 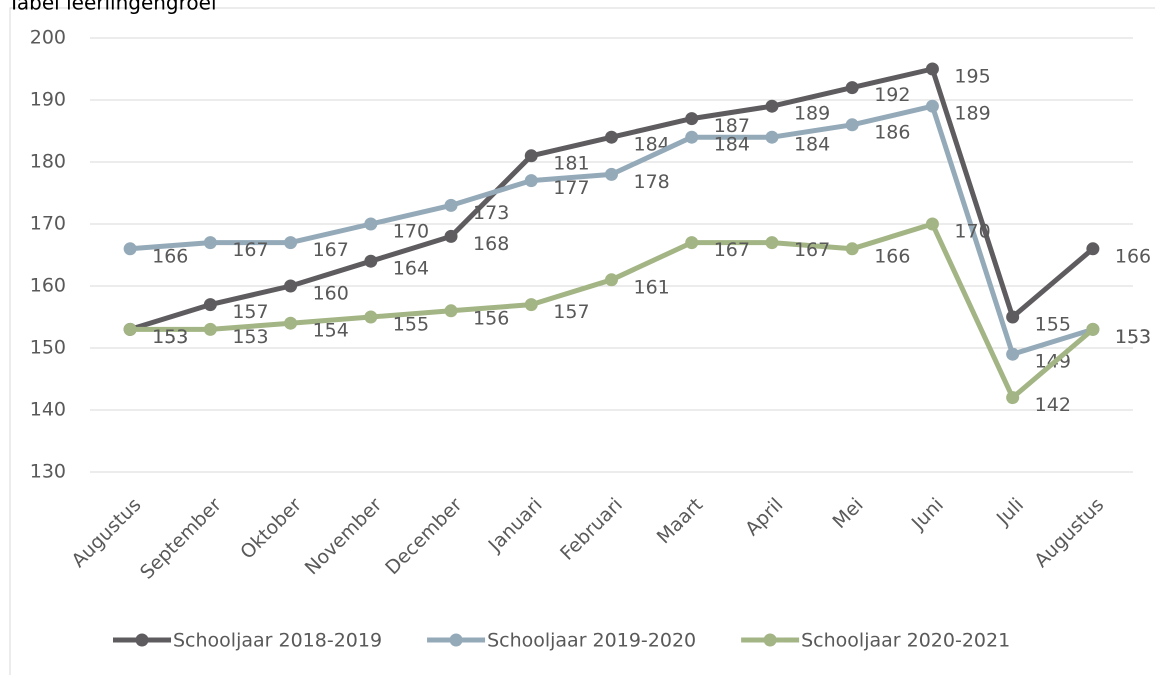 What do you see at coordinates (1010, 512) in the screenshot?
I see `x-tick-label: Juli` at bounding box center [1010, 512].